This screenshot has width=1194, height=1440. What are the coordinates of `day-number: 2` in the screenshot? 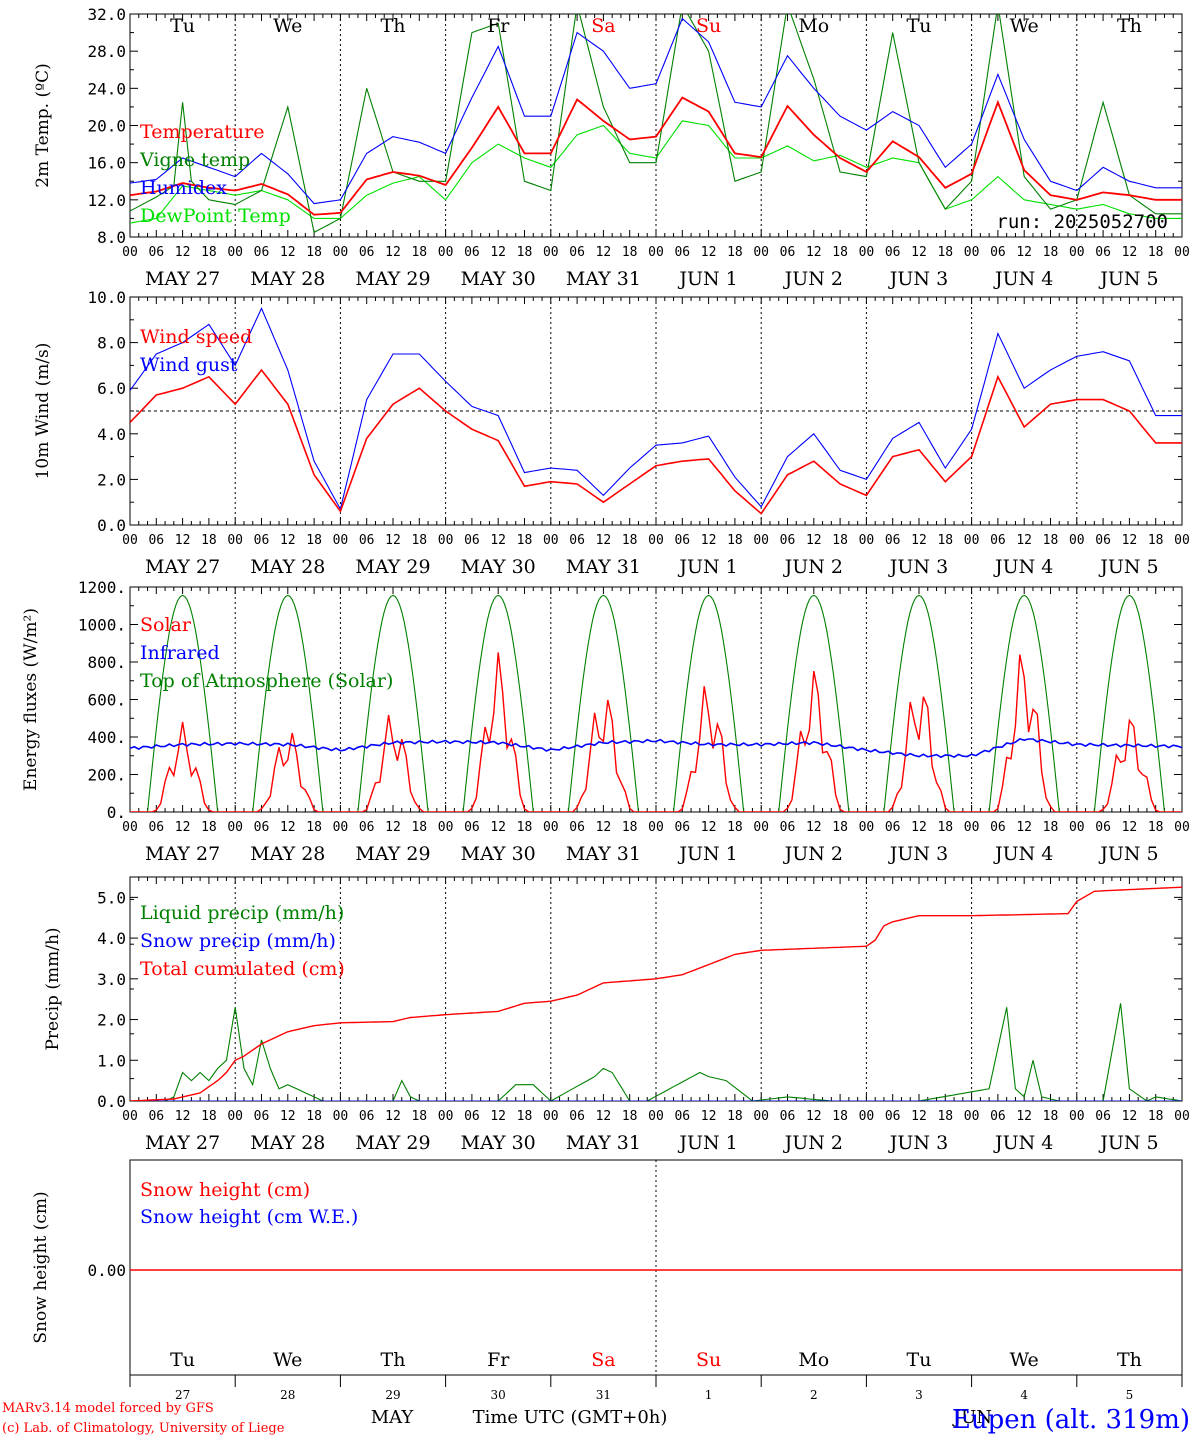 It's located at (814, 1395).